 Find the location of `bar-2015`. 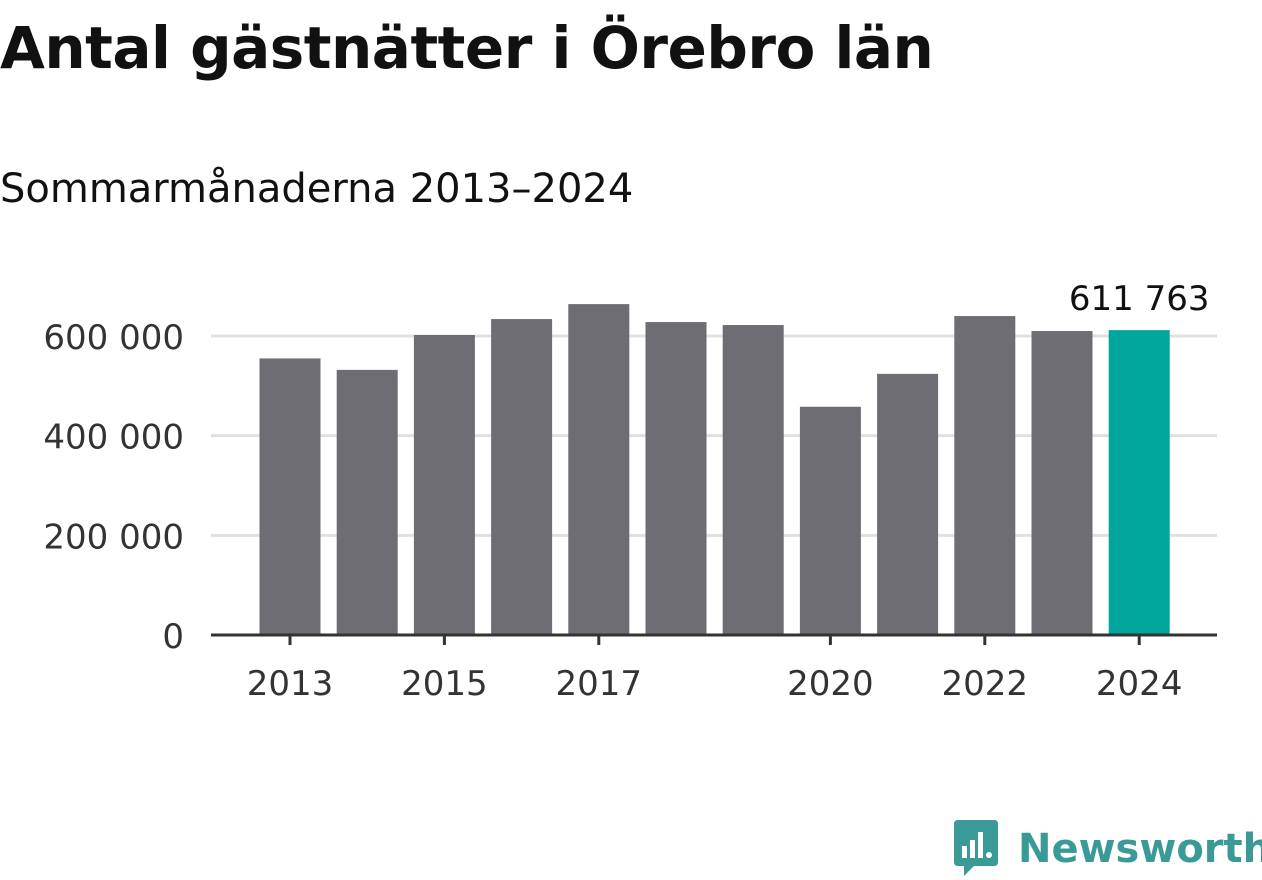

bar-2015 is located at coordinates (444, 485).